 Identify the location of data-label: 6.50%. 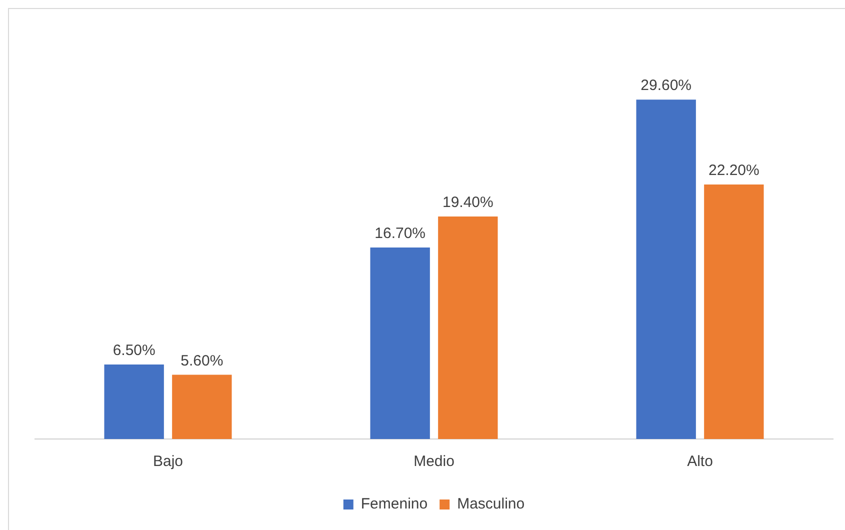
(134, 351).